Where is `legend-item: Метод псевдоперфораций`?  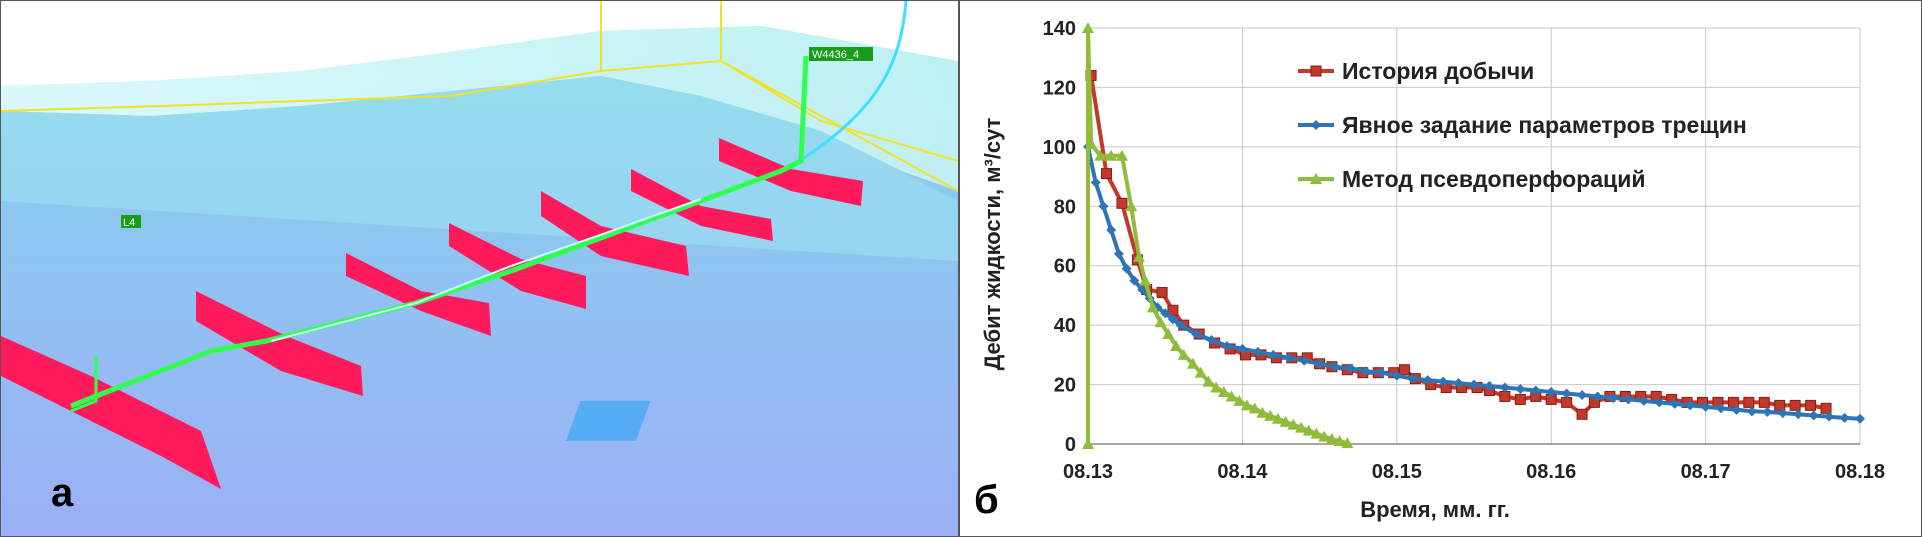 legend-item: Метод псевдоперфораций is located at coordinates (1471, 179).